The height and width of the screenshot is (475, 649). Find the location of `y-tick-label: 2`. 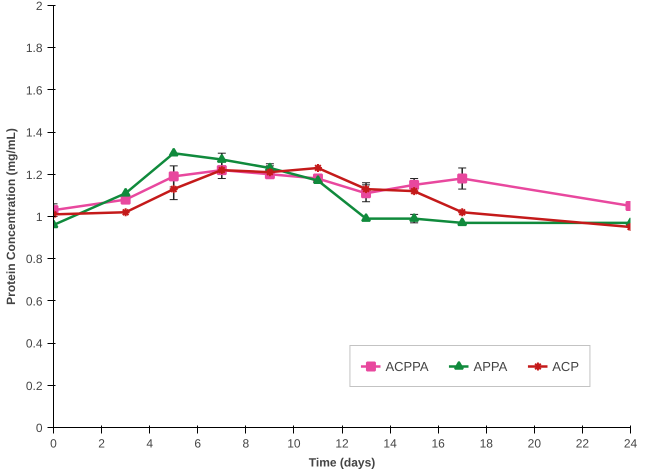

y-tick-label: 2 is located at coordinates (39, 6).